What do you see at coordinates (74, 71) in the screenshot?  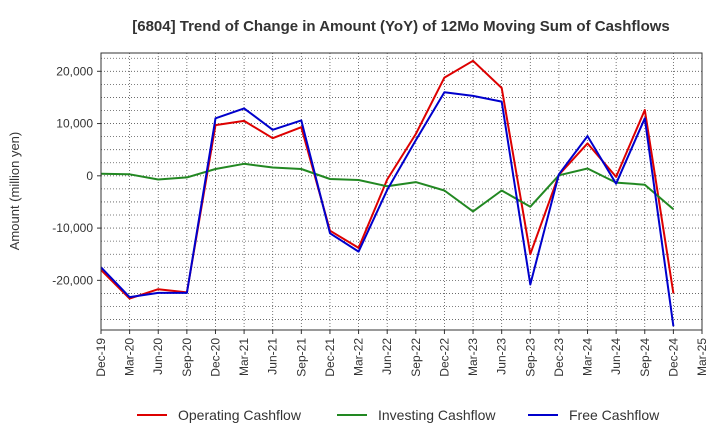 I see `y-tick-label: 20,000` at bounding box center [74, 71].